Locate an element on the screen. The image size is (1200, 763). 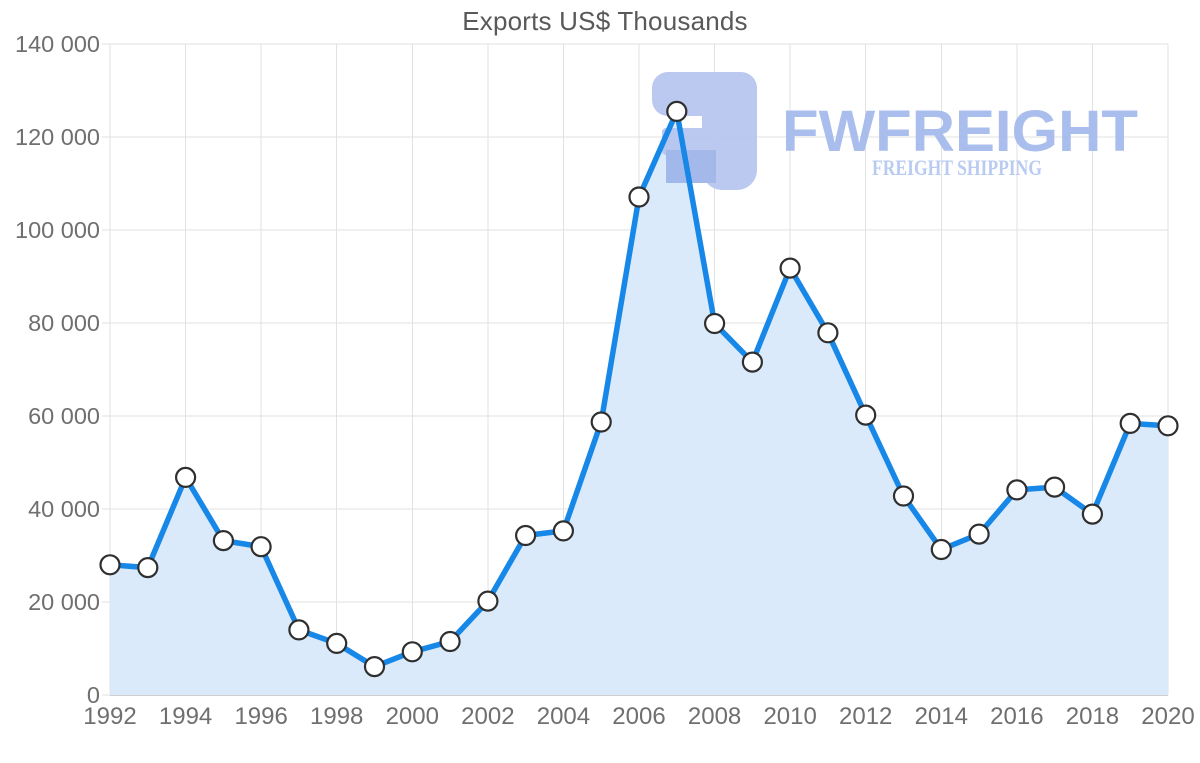
x-tick-label: 1994 is located at coordinates (185, 716).